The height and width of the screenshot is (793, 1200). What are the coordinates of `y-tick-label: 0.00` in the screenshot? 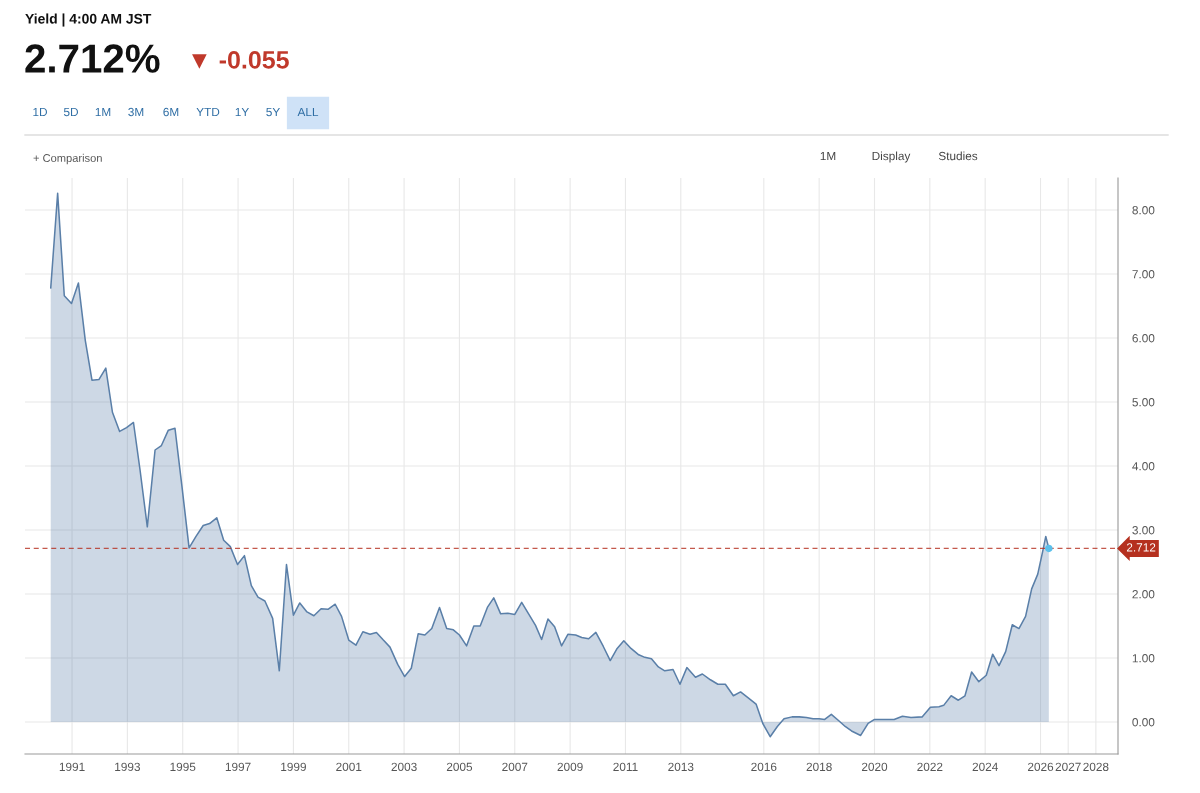 It's located at (1143, 722).